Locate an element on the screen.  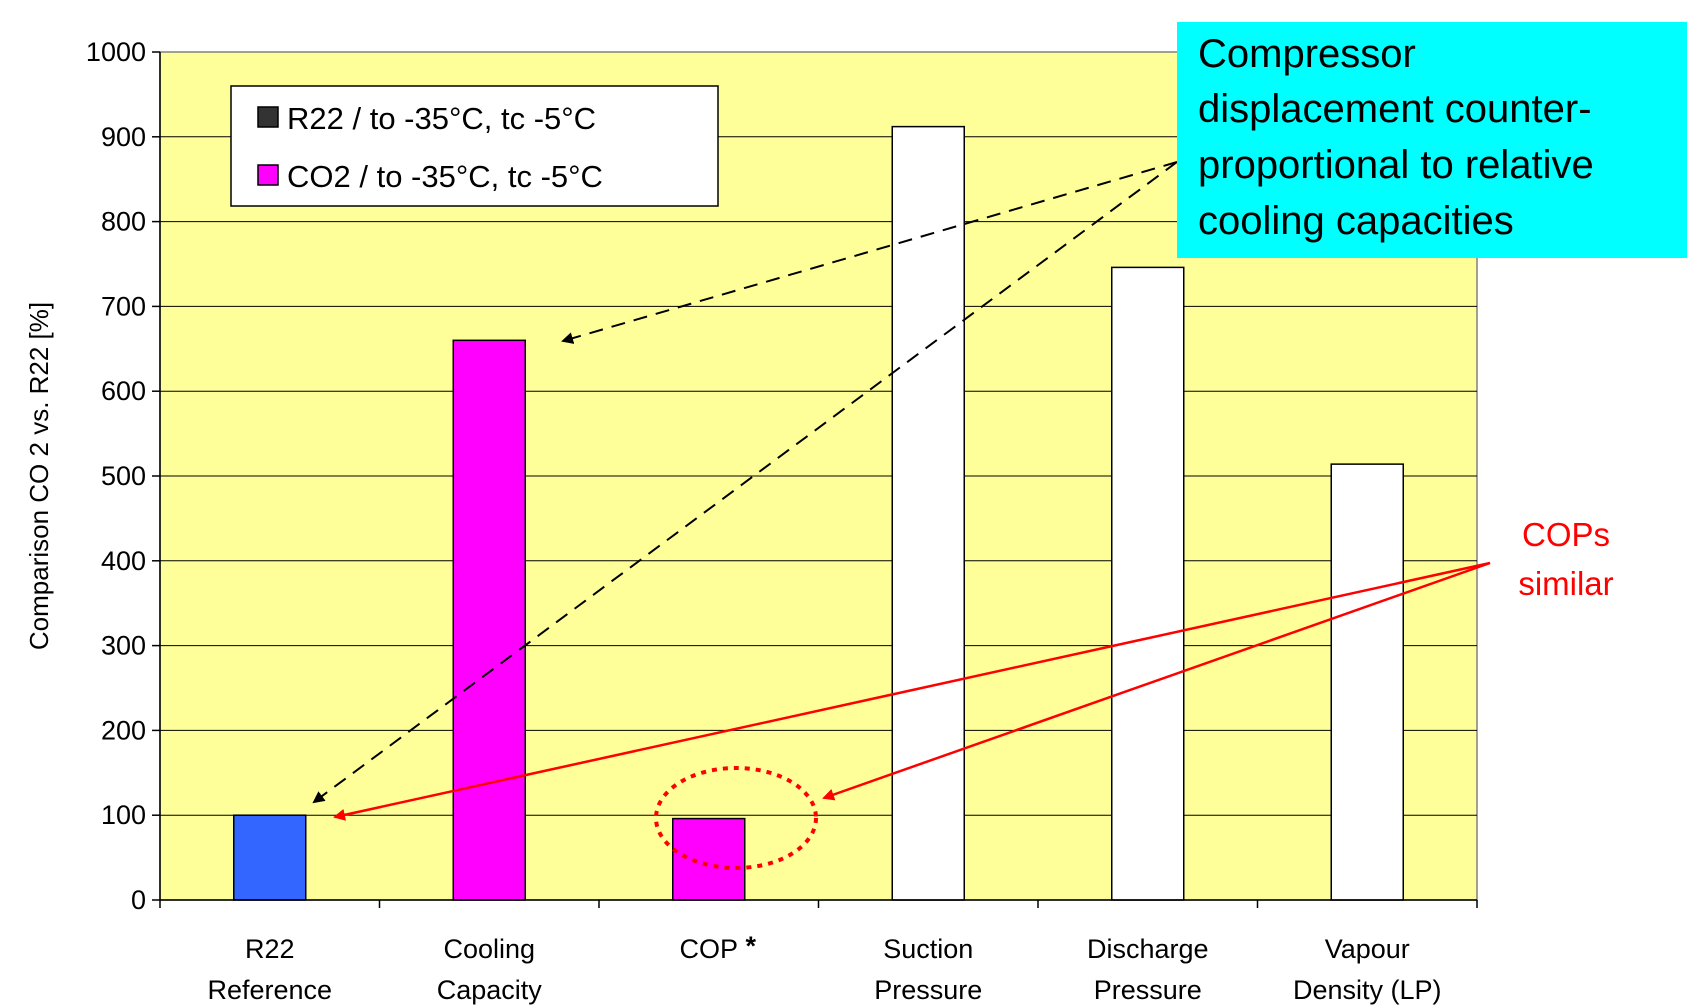
cop-note-line-2: similar is located at coordinates (1565, 583).